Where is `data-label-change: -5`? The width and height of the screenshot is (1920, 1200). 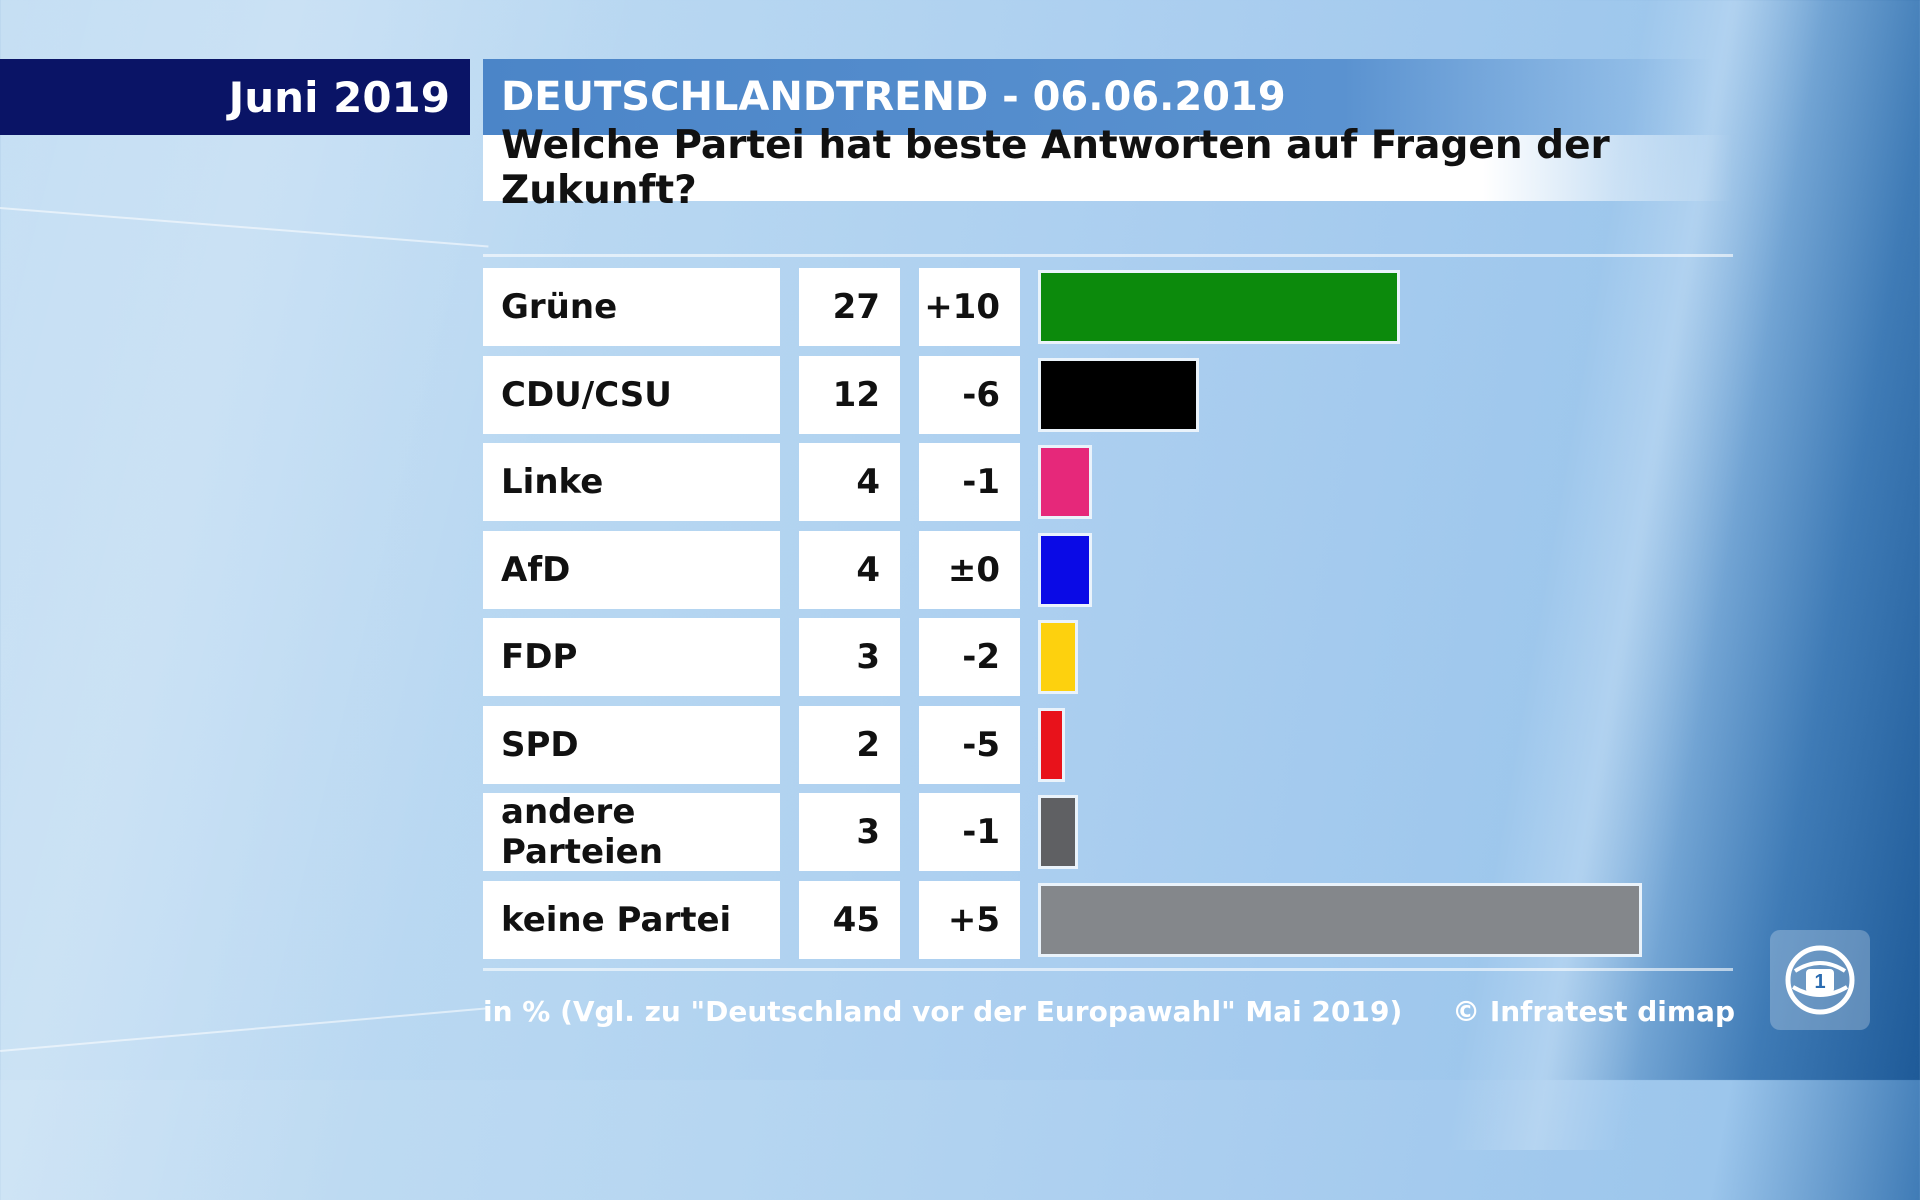 data-label-change: -5 is located at coordinates (969, 744).